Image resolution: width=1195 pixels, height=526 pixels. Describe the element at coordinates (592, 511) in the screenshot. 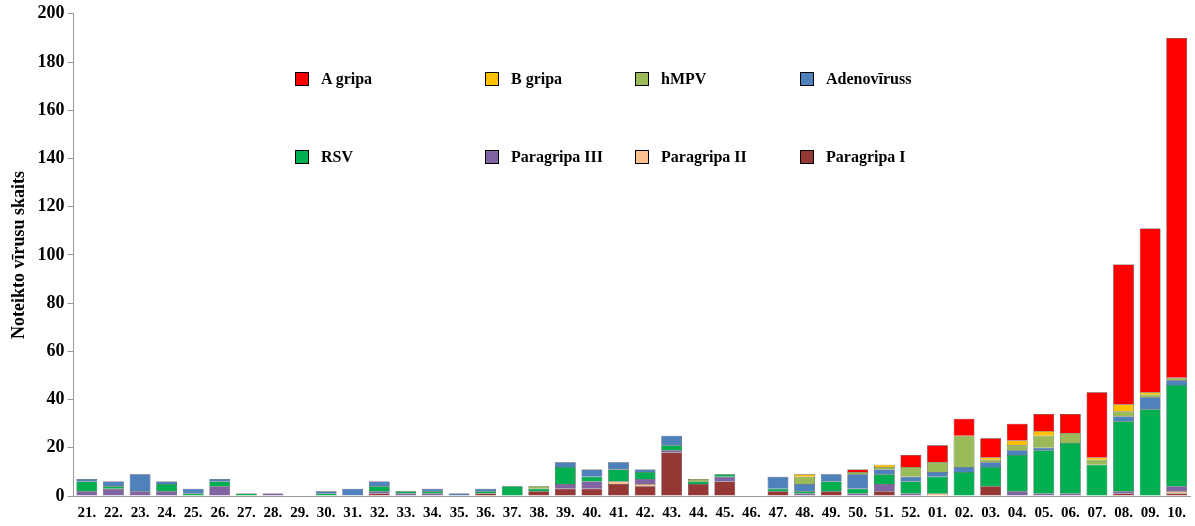

I see `x-tick-label: 40.` at that location.